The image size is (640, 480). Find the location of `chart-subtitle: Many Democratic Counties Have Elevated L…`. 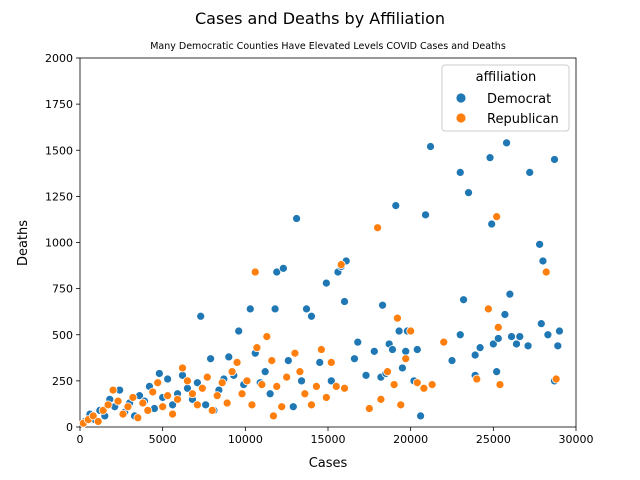

chart-subtitle: Many Democratic Counties Have Elevated L… is located at coordinates (328, 46).